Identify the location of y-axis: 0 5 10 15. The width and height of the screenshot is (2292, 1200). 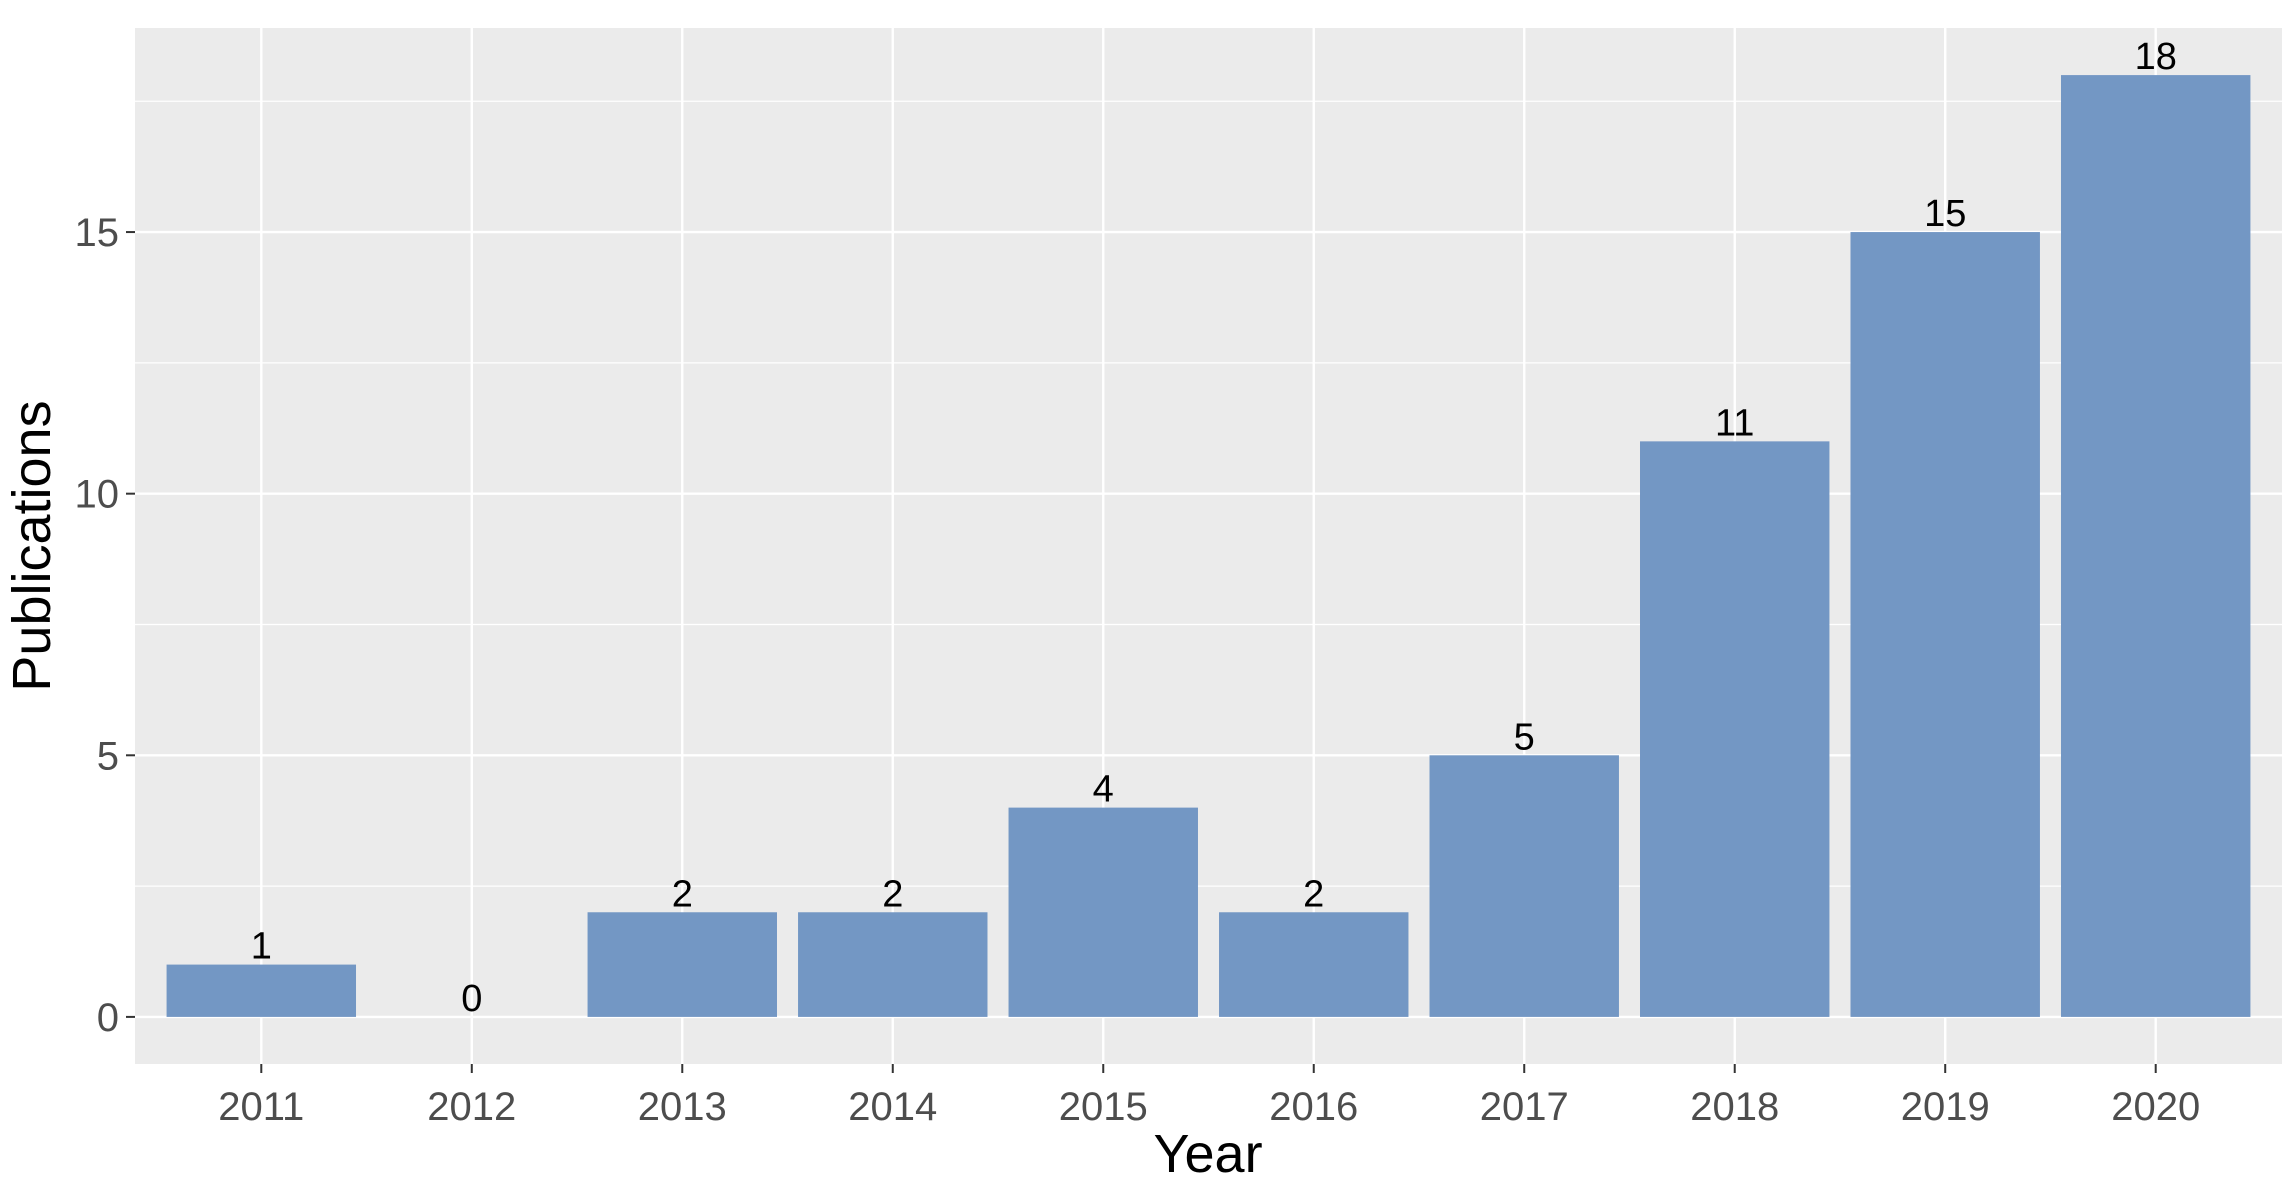
(105, 625).